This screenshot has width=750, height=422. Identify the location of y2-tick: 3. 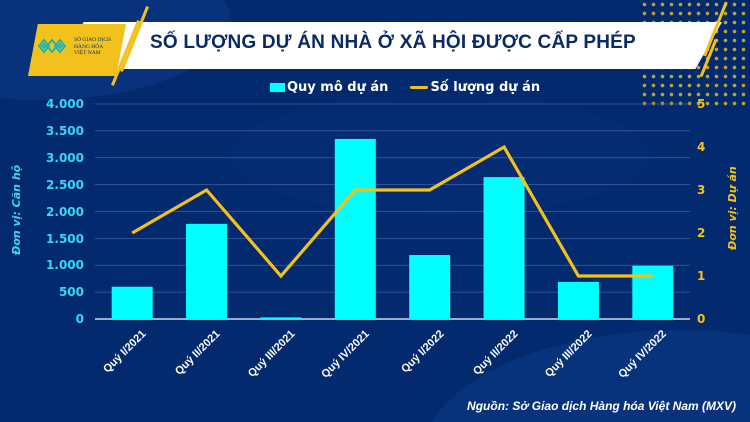
(701, 190).